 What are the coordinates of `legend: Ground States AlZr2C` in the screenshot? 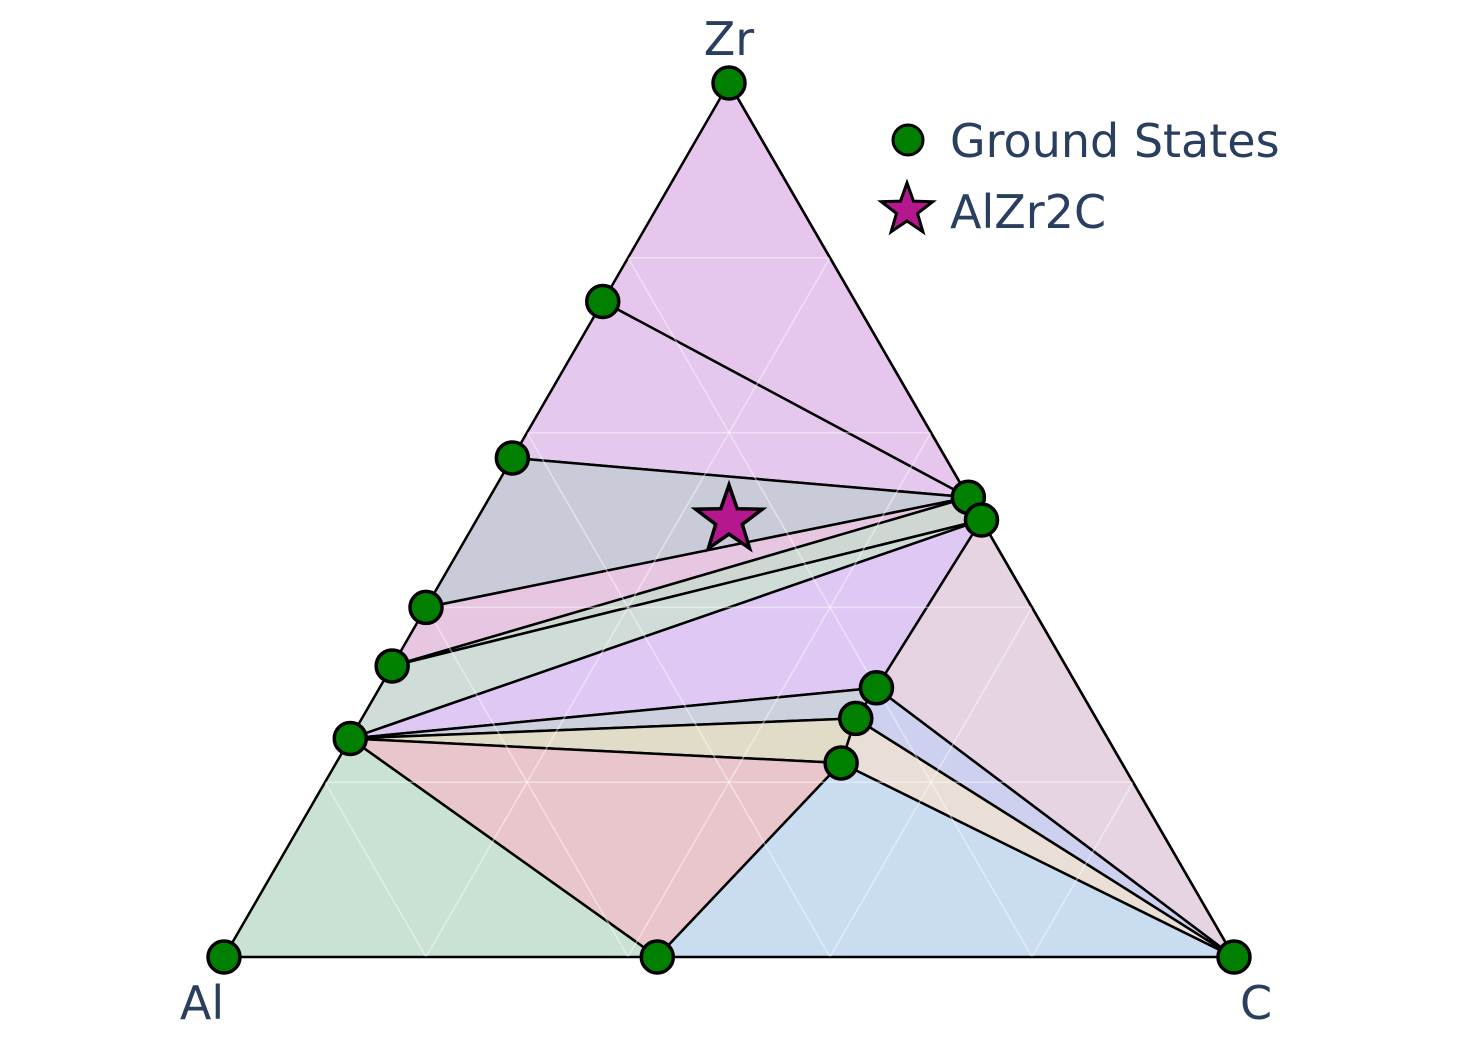 It's located at (1078, 176).